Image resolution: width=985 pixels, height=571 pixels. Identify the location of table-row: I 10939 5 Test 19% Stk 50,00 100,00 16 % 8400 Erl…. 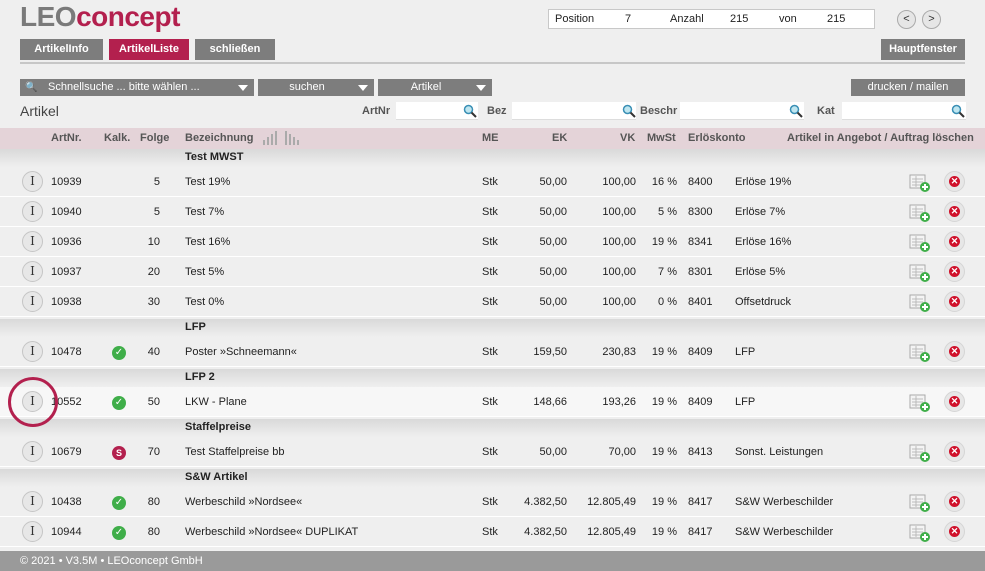
(492, 182).